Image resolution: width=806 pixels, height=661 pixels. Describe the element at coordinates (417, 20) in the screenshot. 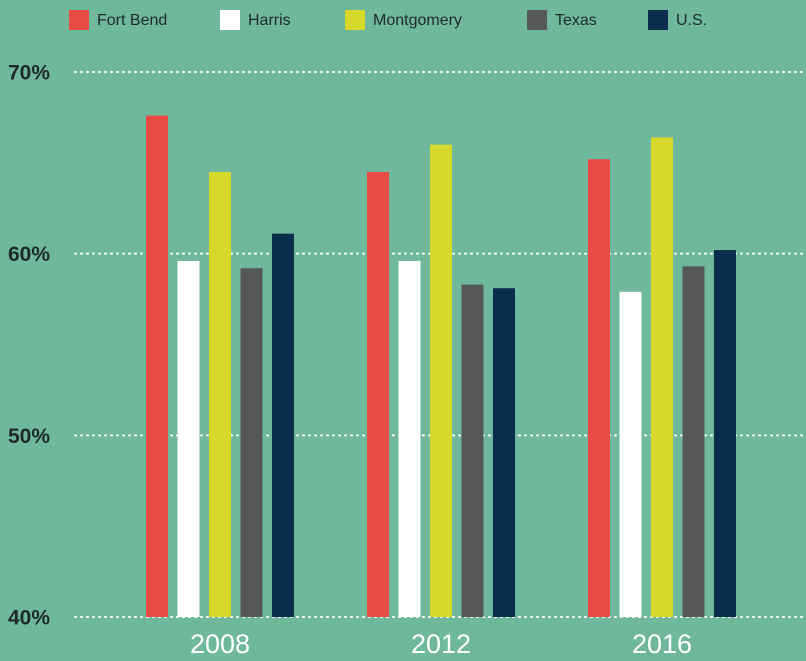

I see `legend-label: Montgomery` at that location.